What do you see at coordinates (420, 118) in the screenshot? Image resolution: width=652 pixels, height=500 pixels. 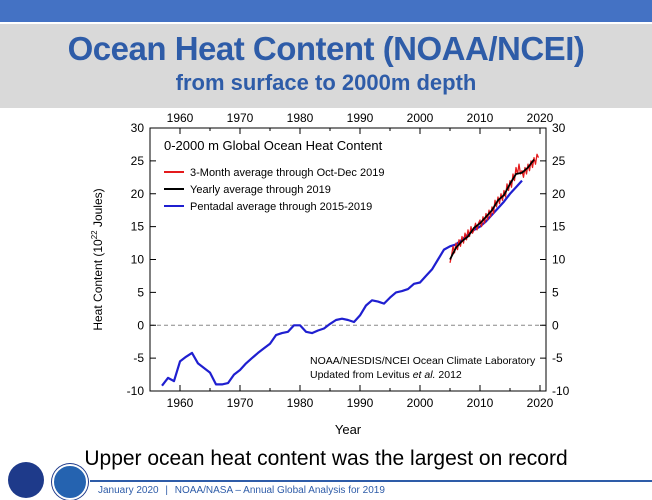 I see `x-tick-label-top: 2000` at bounding box center [420, 118].